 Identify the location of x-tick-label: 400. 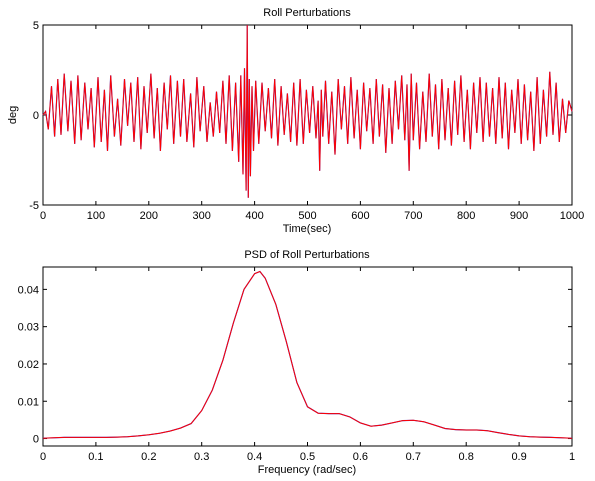
(254, 216).